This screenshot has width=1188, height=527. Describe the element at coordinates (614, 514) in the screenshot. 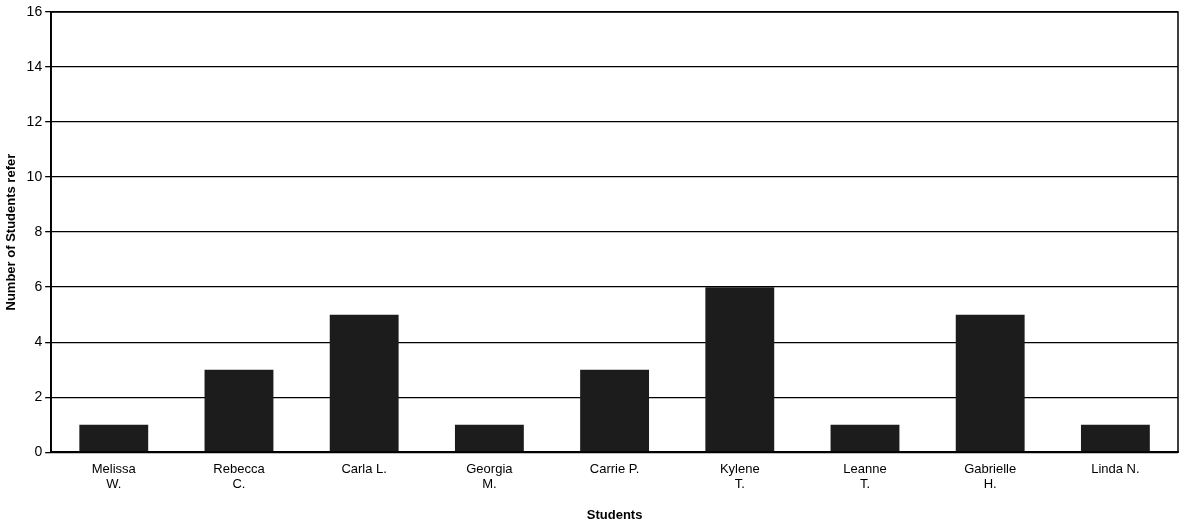

I see `x-axis-title: Students` at that location.